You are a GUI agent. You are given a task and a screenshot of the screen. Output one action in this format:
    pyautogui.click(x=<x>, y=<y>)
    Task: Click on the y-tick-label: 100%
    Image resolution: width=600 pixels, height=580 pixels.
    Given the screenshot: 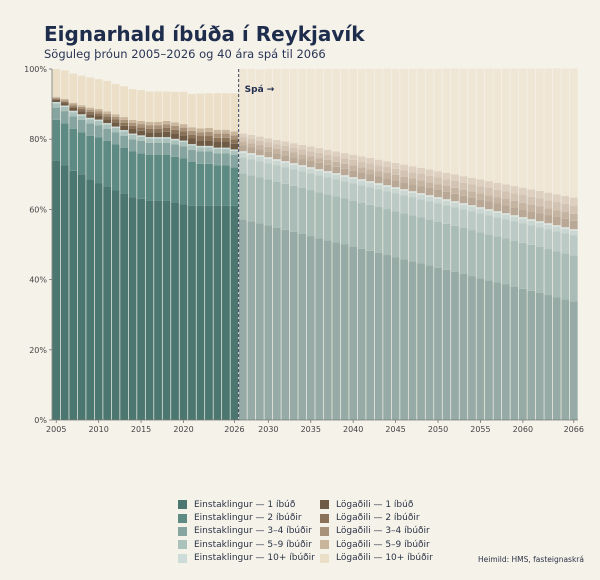 What is the action you would take?
    pyautogui.click(x=35, y=69)
    